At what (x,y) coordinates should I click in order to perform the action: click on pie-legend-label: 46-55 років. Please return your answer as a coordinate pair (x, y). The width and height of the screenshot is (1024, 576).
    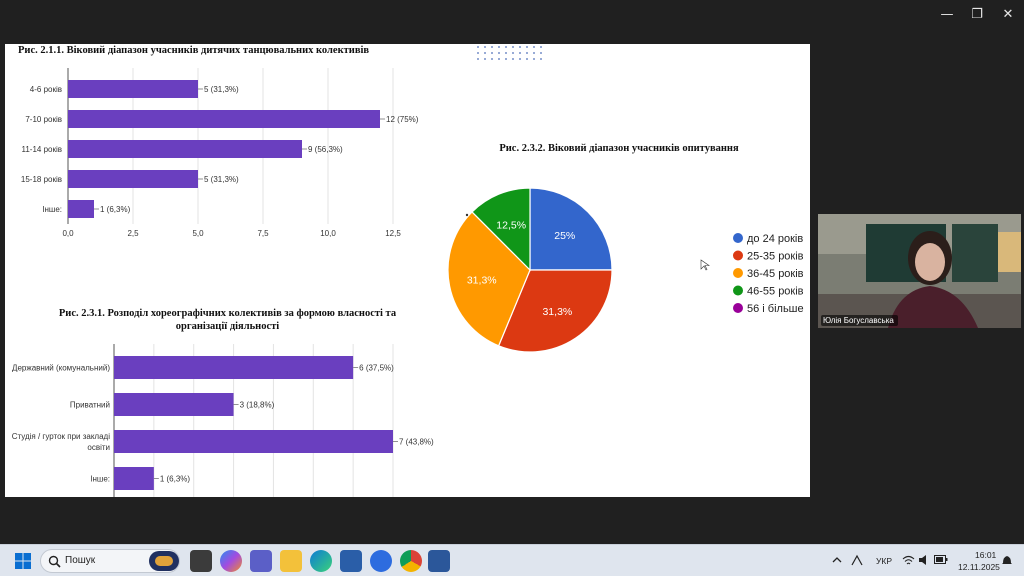
    Looking at the image, I should click on (775, 292).